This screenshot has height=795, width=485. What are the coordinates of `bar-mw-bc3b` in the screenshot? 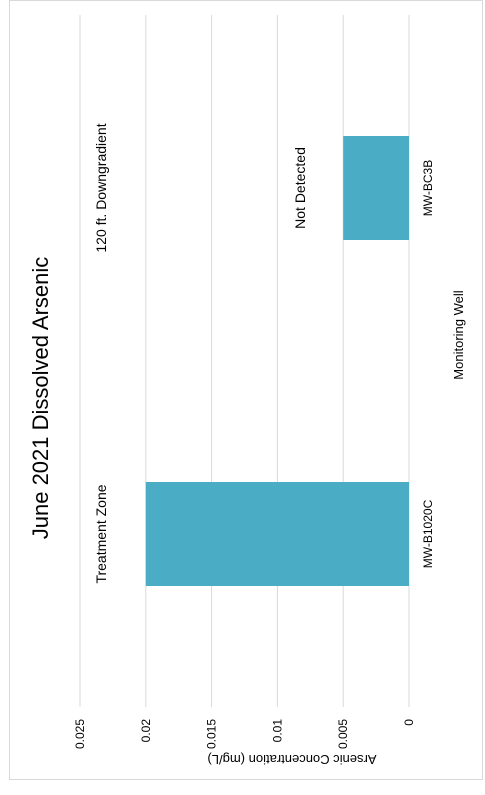 It's located at (376, 188).